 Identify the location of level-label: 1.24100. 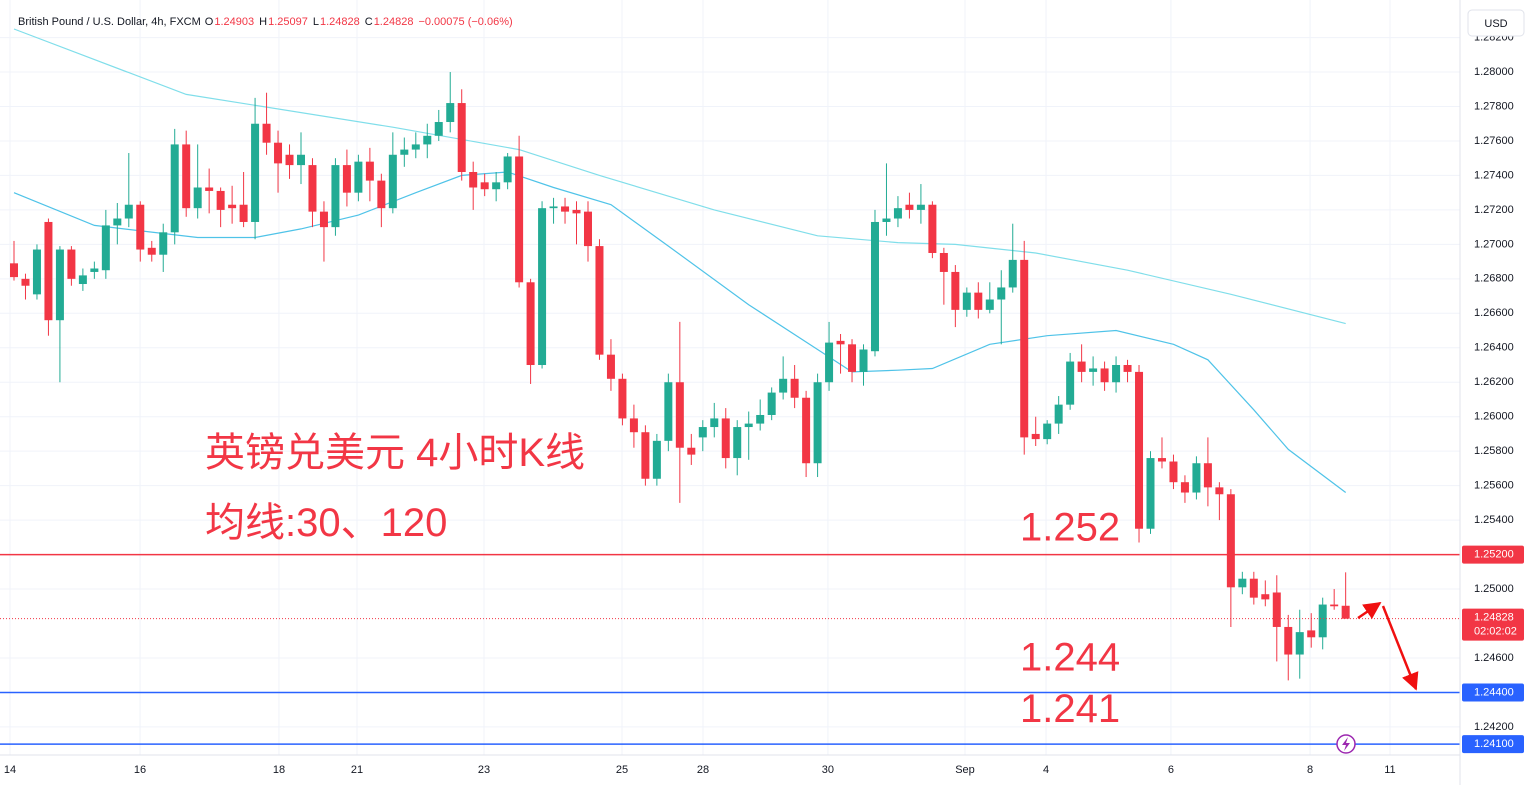
(1494, 744).